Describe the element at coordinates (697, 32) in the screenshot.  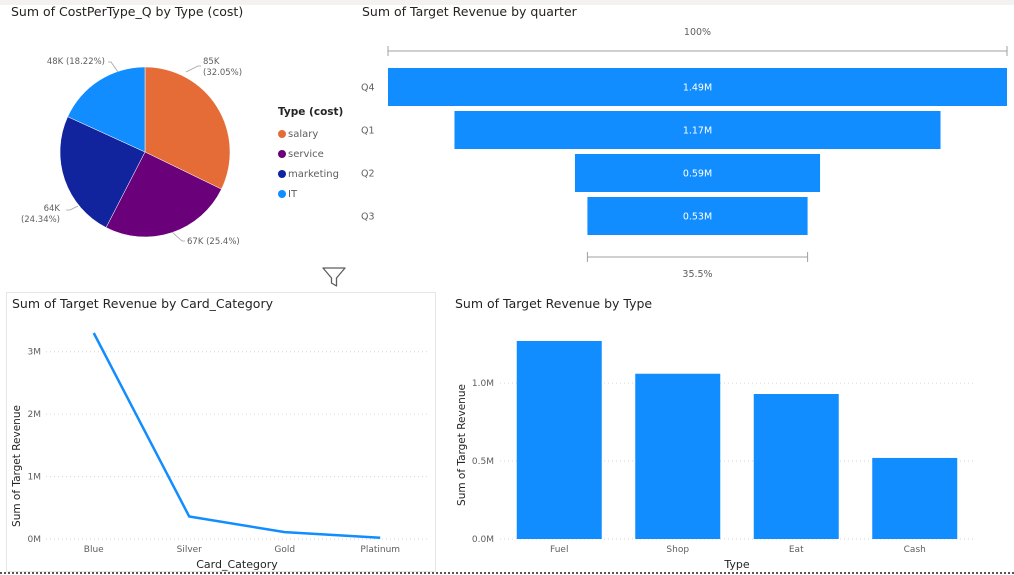
I see `funnel-top-label: 100%` at that location.